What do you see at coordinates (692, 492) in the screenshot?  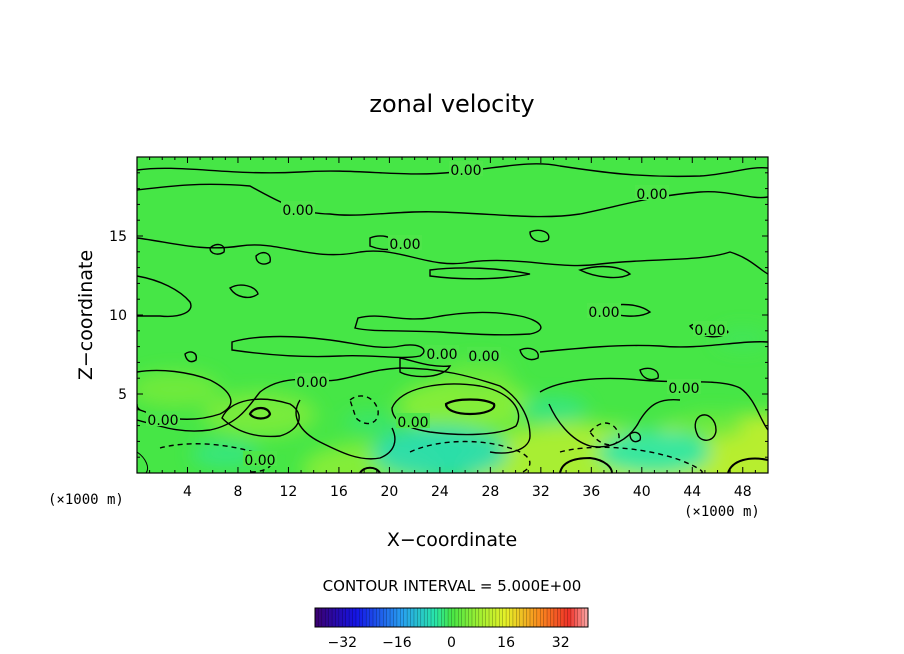 I see `x-tick-label: 44` at bounding box center [692, 492].